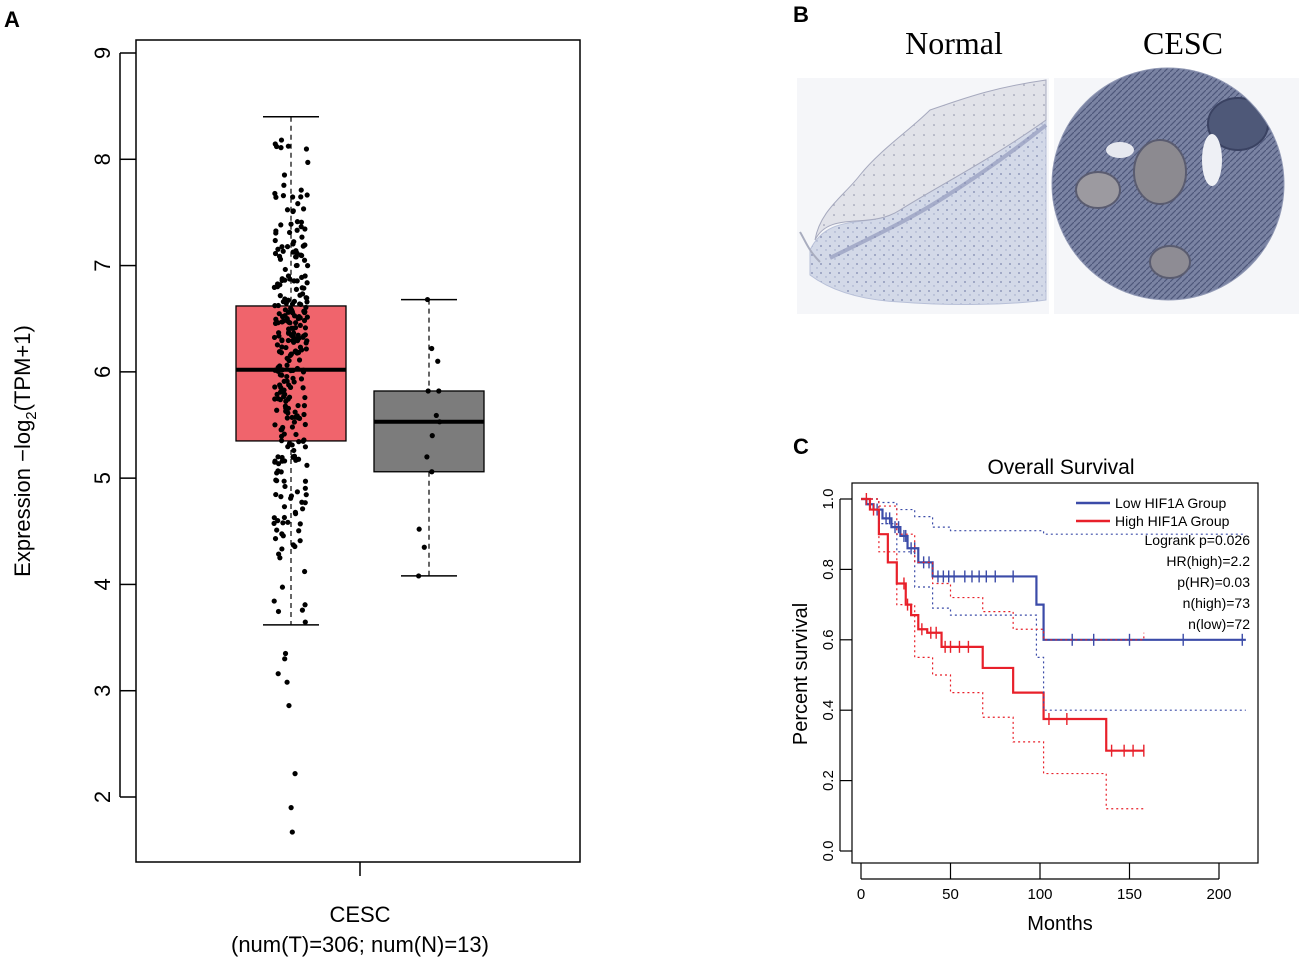 The image size is (1299, 963). Describe the element at coordinates (1060, 467) in the screenshot. I see `survival-title: Overall Survival` at that location.